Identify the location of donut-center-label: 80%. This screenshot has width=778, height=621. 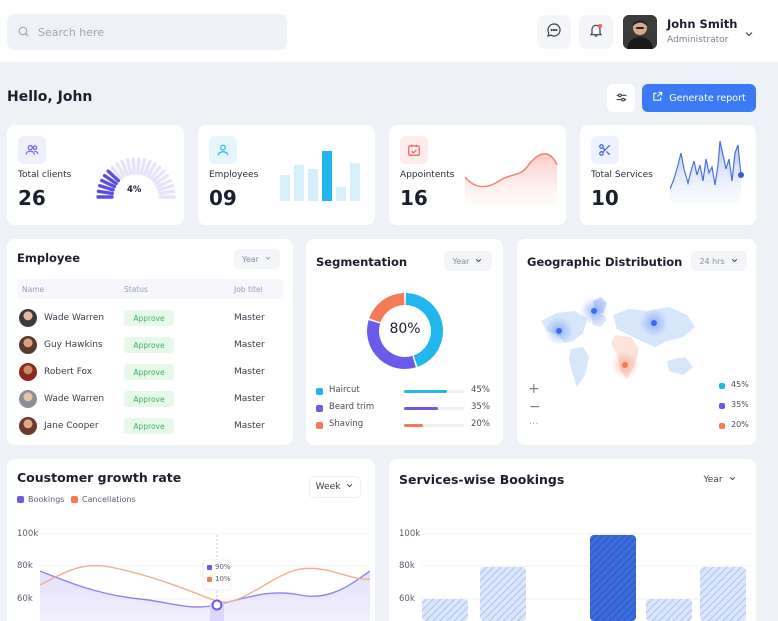
(405, 329).